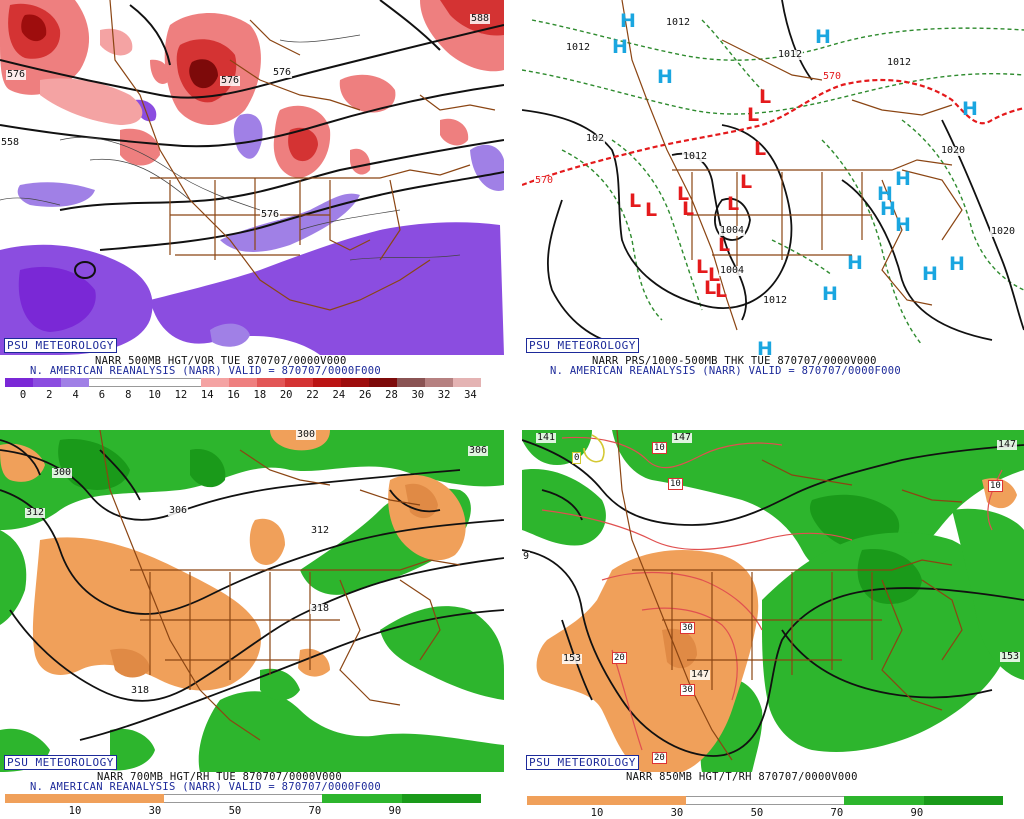 Image resolution: width=1024 pixels, height=819 pixels. Describe the element at coordinates (10, 142) in the screenshot. I see `contour-label: 558` at that location.